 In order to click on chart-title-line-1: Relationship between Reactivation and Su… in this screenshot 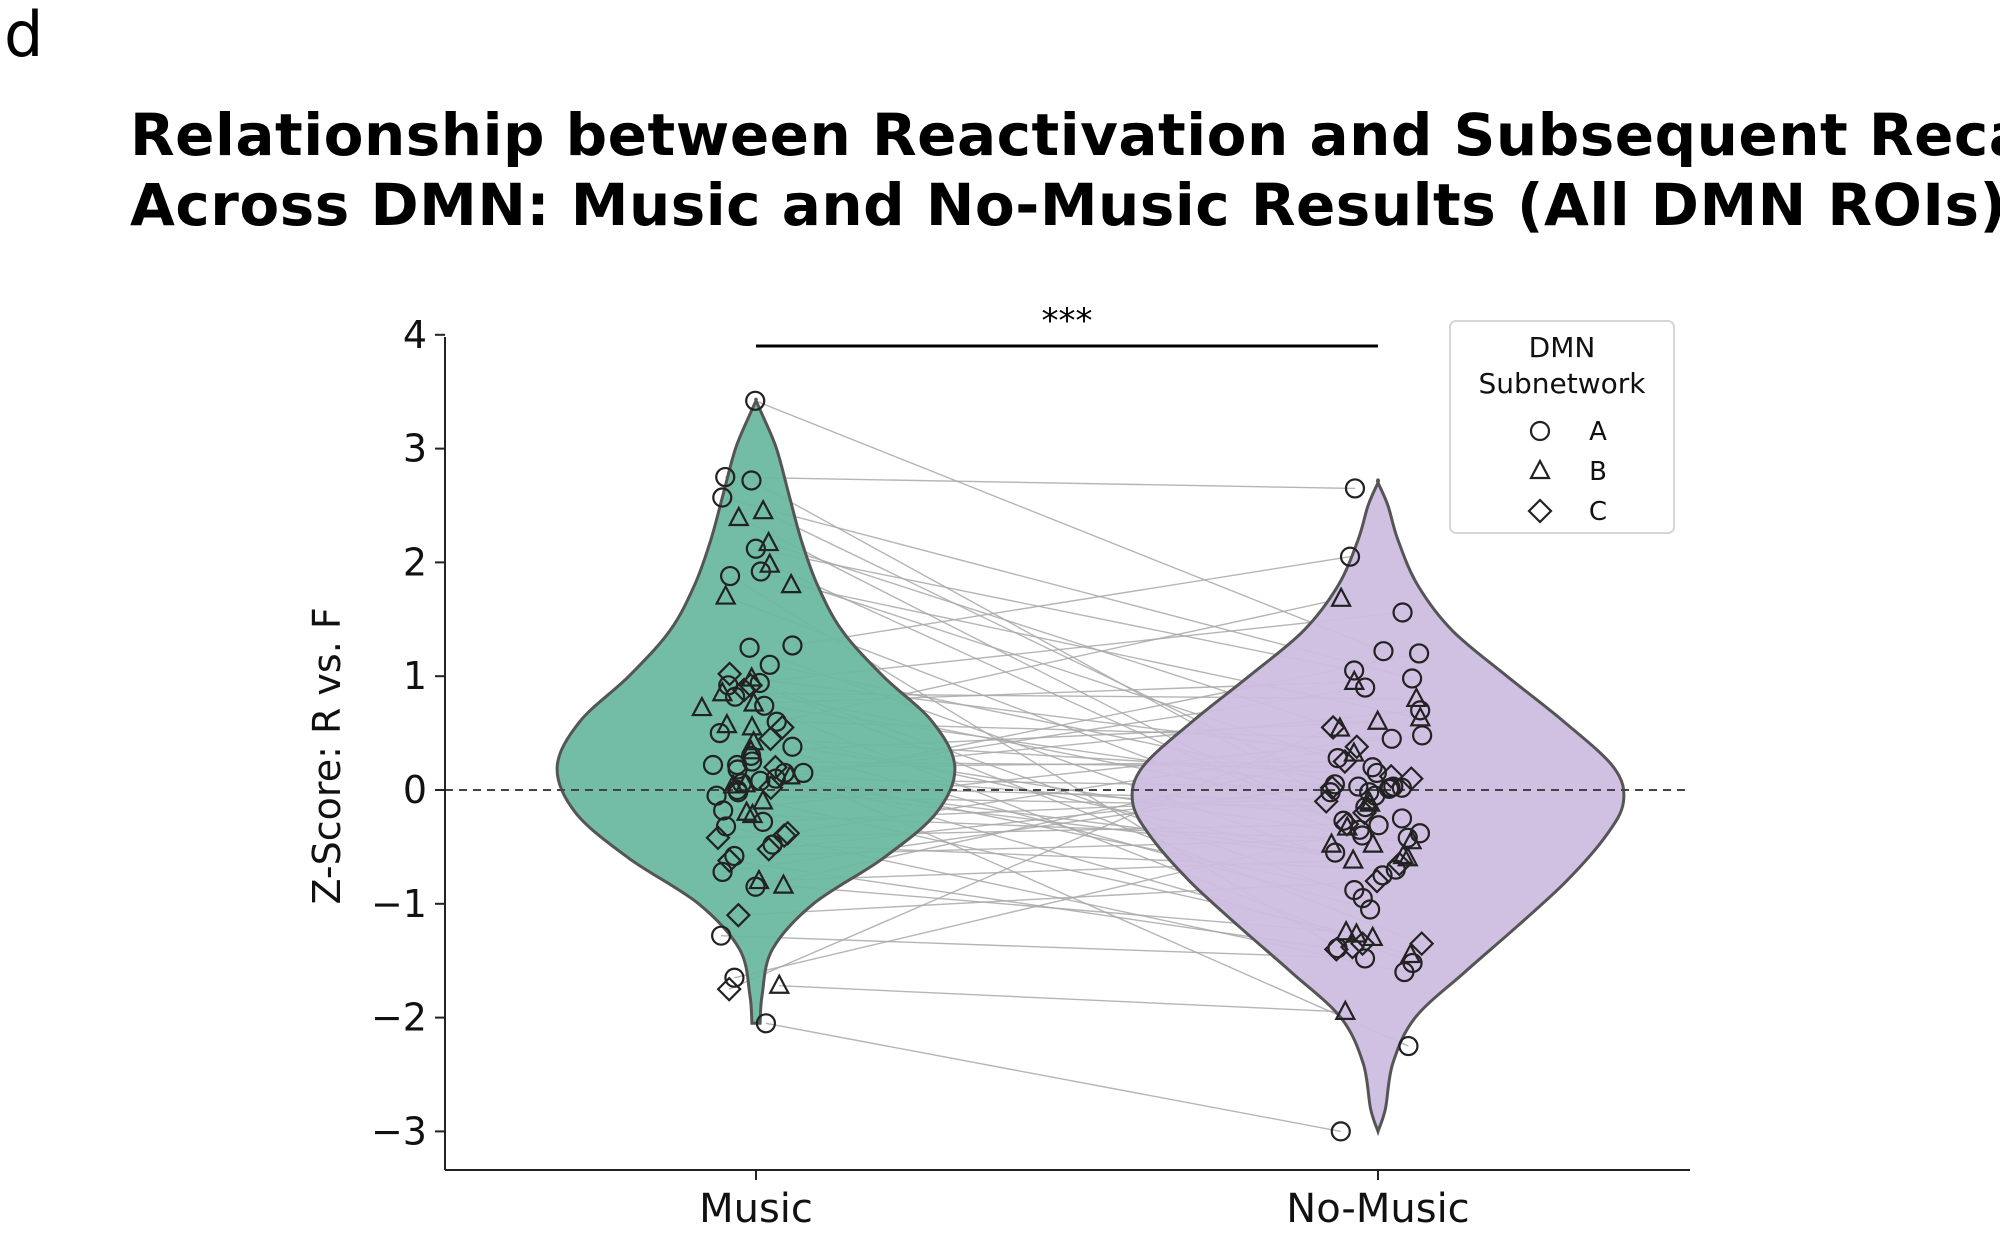, I will do `click(1065, 135)`.